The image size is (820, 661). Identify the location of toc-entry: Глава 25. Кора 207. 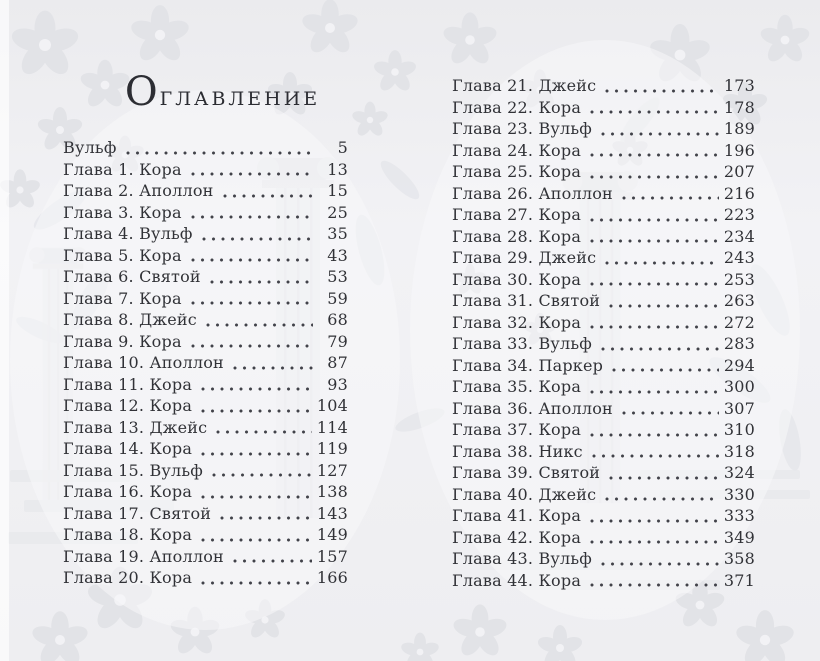
(603, 173).